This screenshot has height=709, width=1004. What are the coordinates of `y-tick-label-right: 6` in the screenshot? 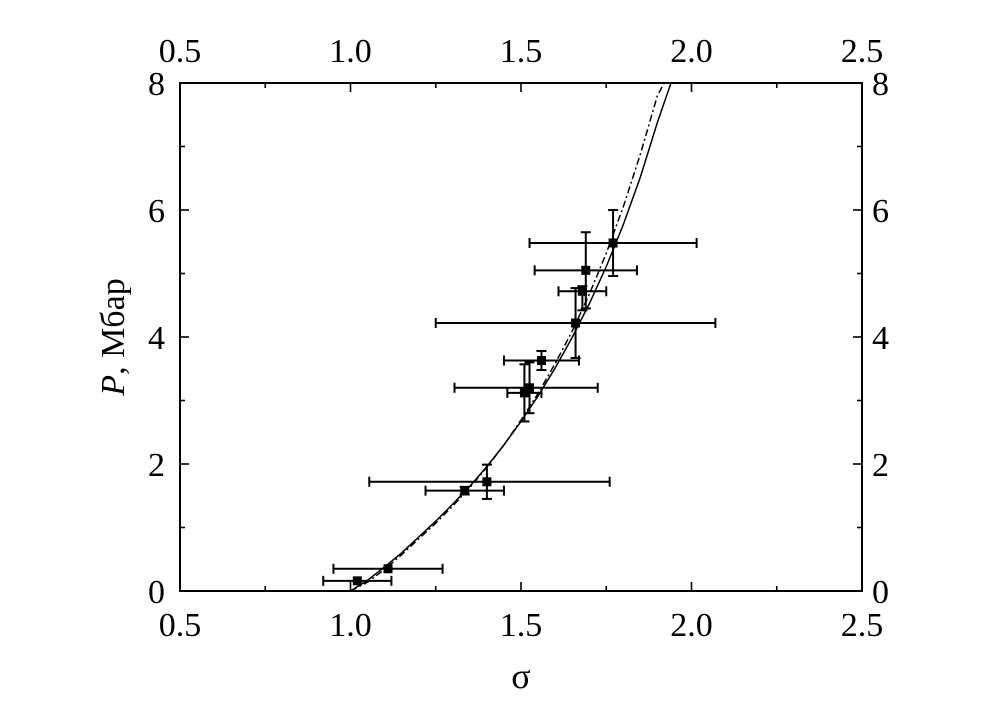 It's located at (880, 211).